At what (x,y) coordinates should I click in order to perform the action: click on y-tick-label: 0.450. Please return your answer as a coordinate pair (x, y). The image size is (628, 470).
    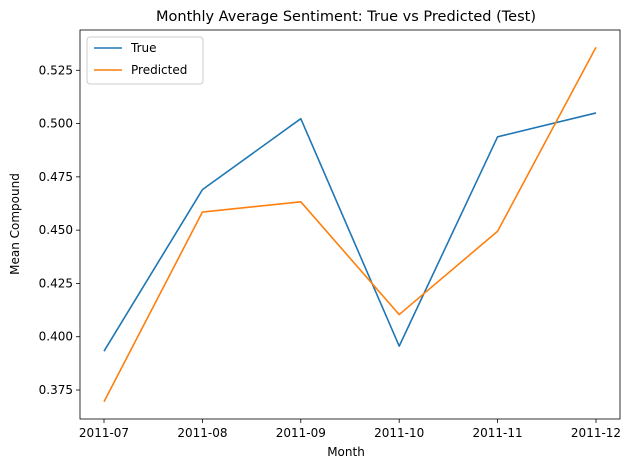
    Looking at the image, I should click on (56, 230).